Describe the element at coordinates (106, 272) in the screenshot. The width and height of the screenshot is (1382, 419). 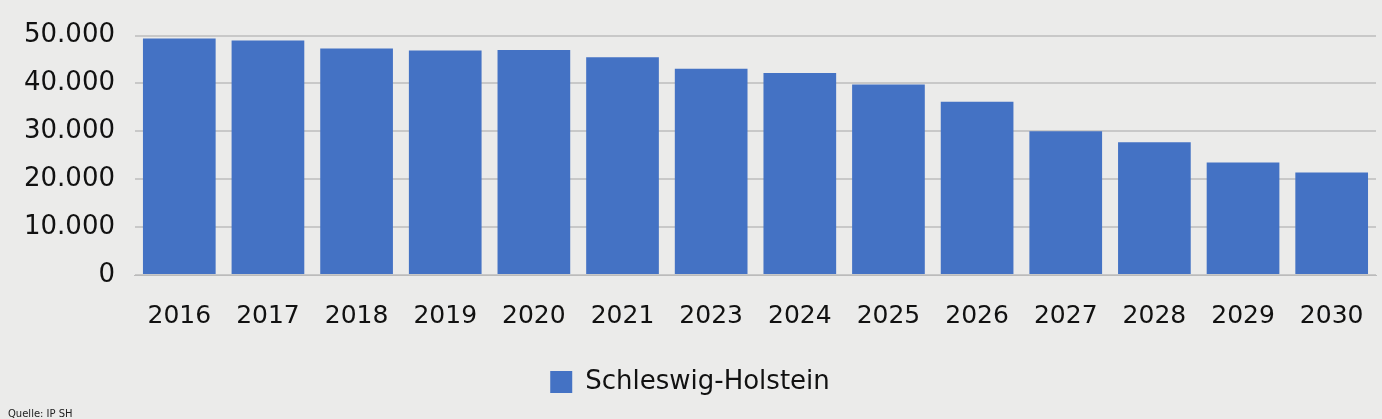
I see `y-tick-label: 0` at that location.